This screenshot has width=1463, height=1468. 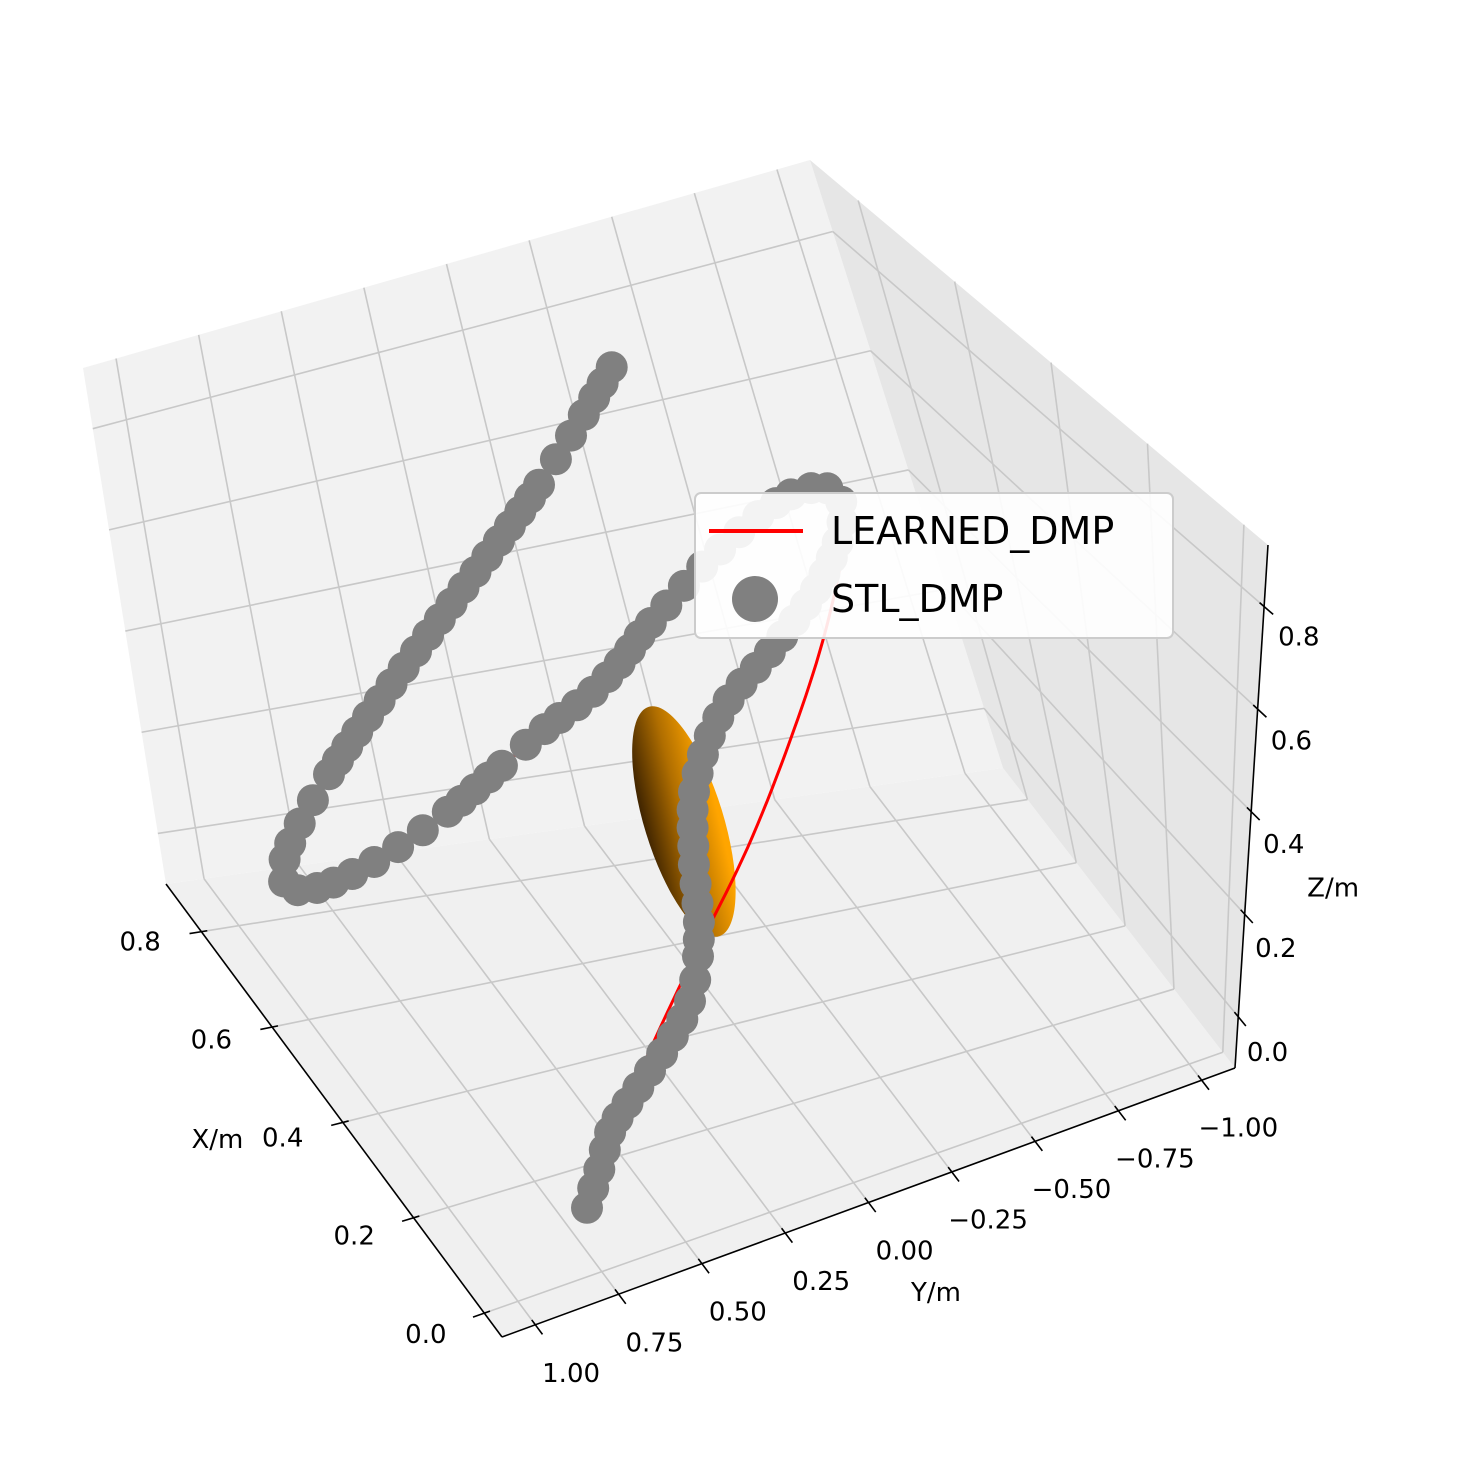 I want to click on legend-box, so click(x=934, y=565).